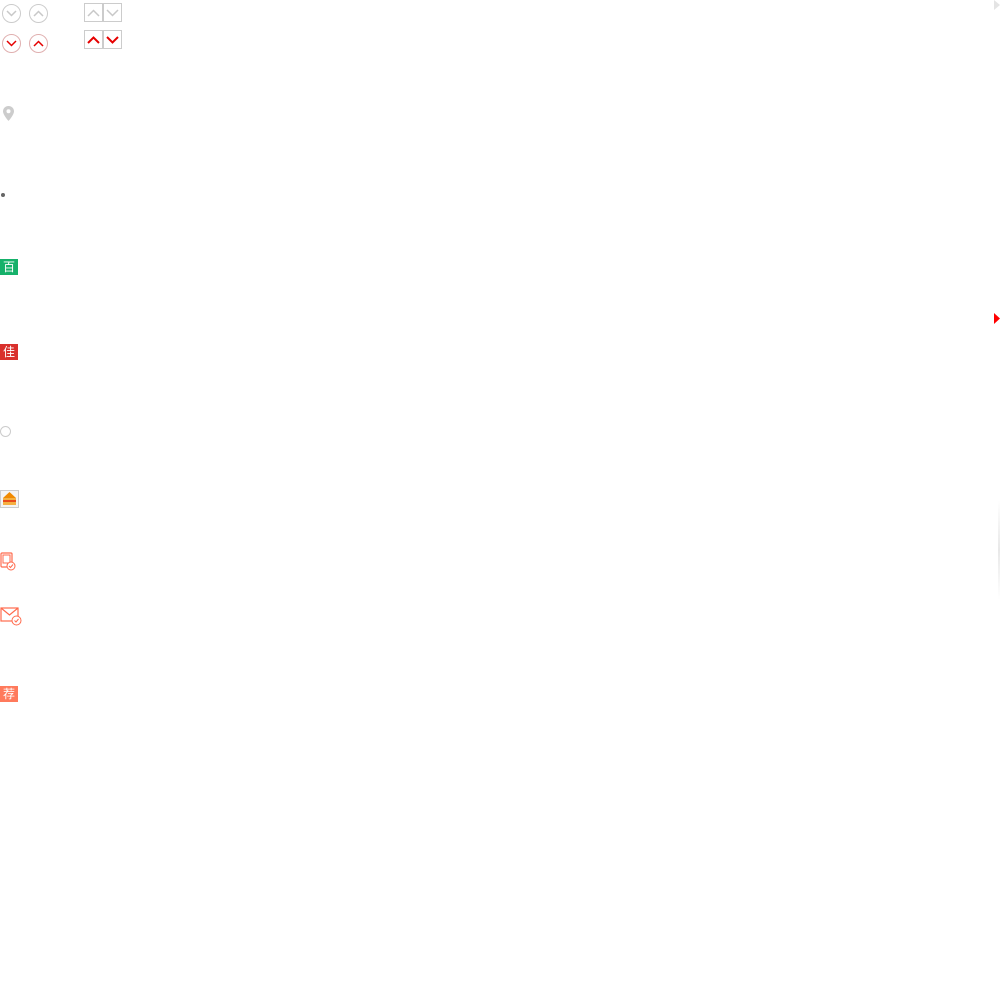  What do you see at coordinates (5, 431) in the screenshot?
I see `radio-empty-icon` at bounding box center [5, 431].